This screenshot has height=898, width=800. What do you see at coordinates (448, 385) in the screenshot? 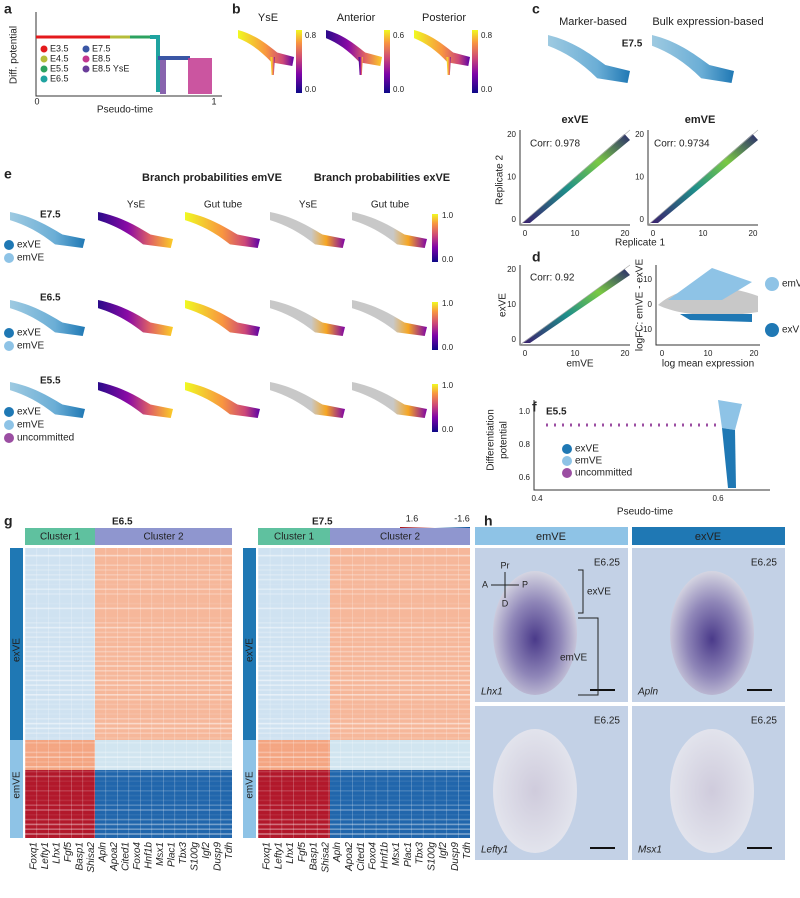
I see `label: 1.0` at bounding box center [448, 385].